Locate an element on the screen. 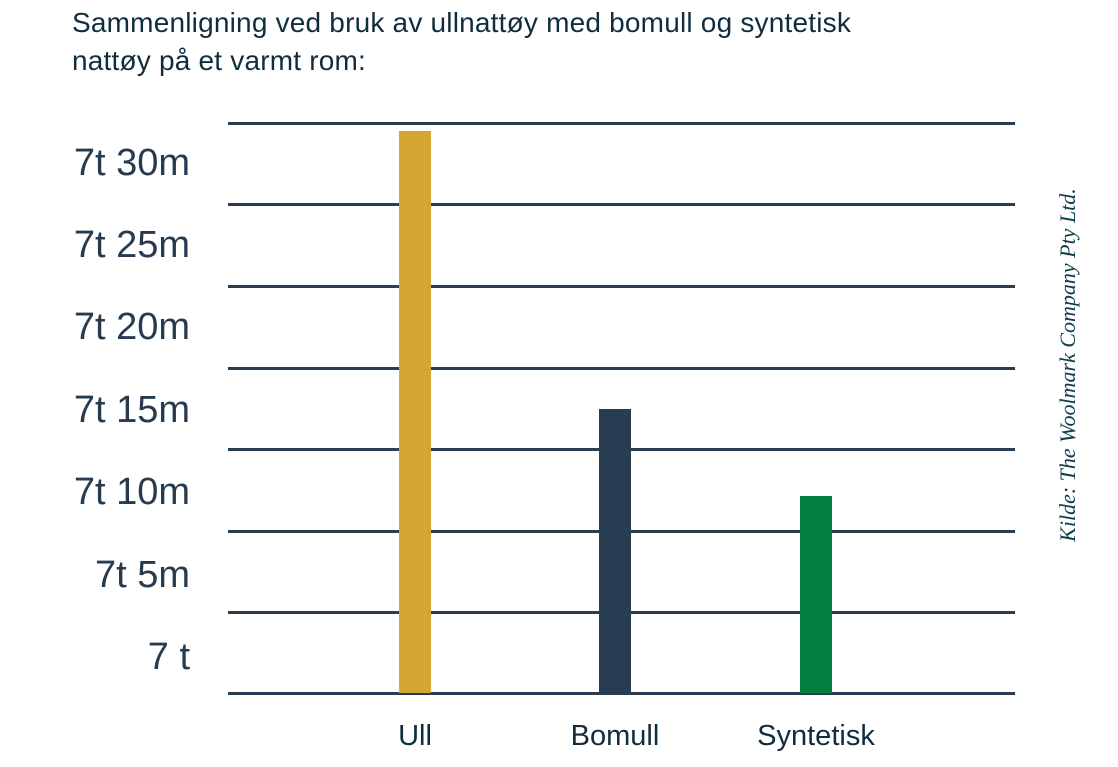 The width and height of the screenshot is (1118, 767). y-tick-label: 7t 25m is located at coordinates (131, 245).